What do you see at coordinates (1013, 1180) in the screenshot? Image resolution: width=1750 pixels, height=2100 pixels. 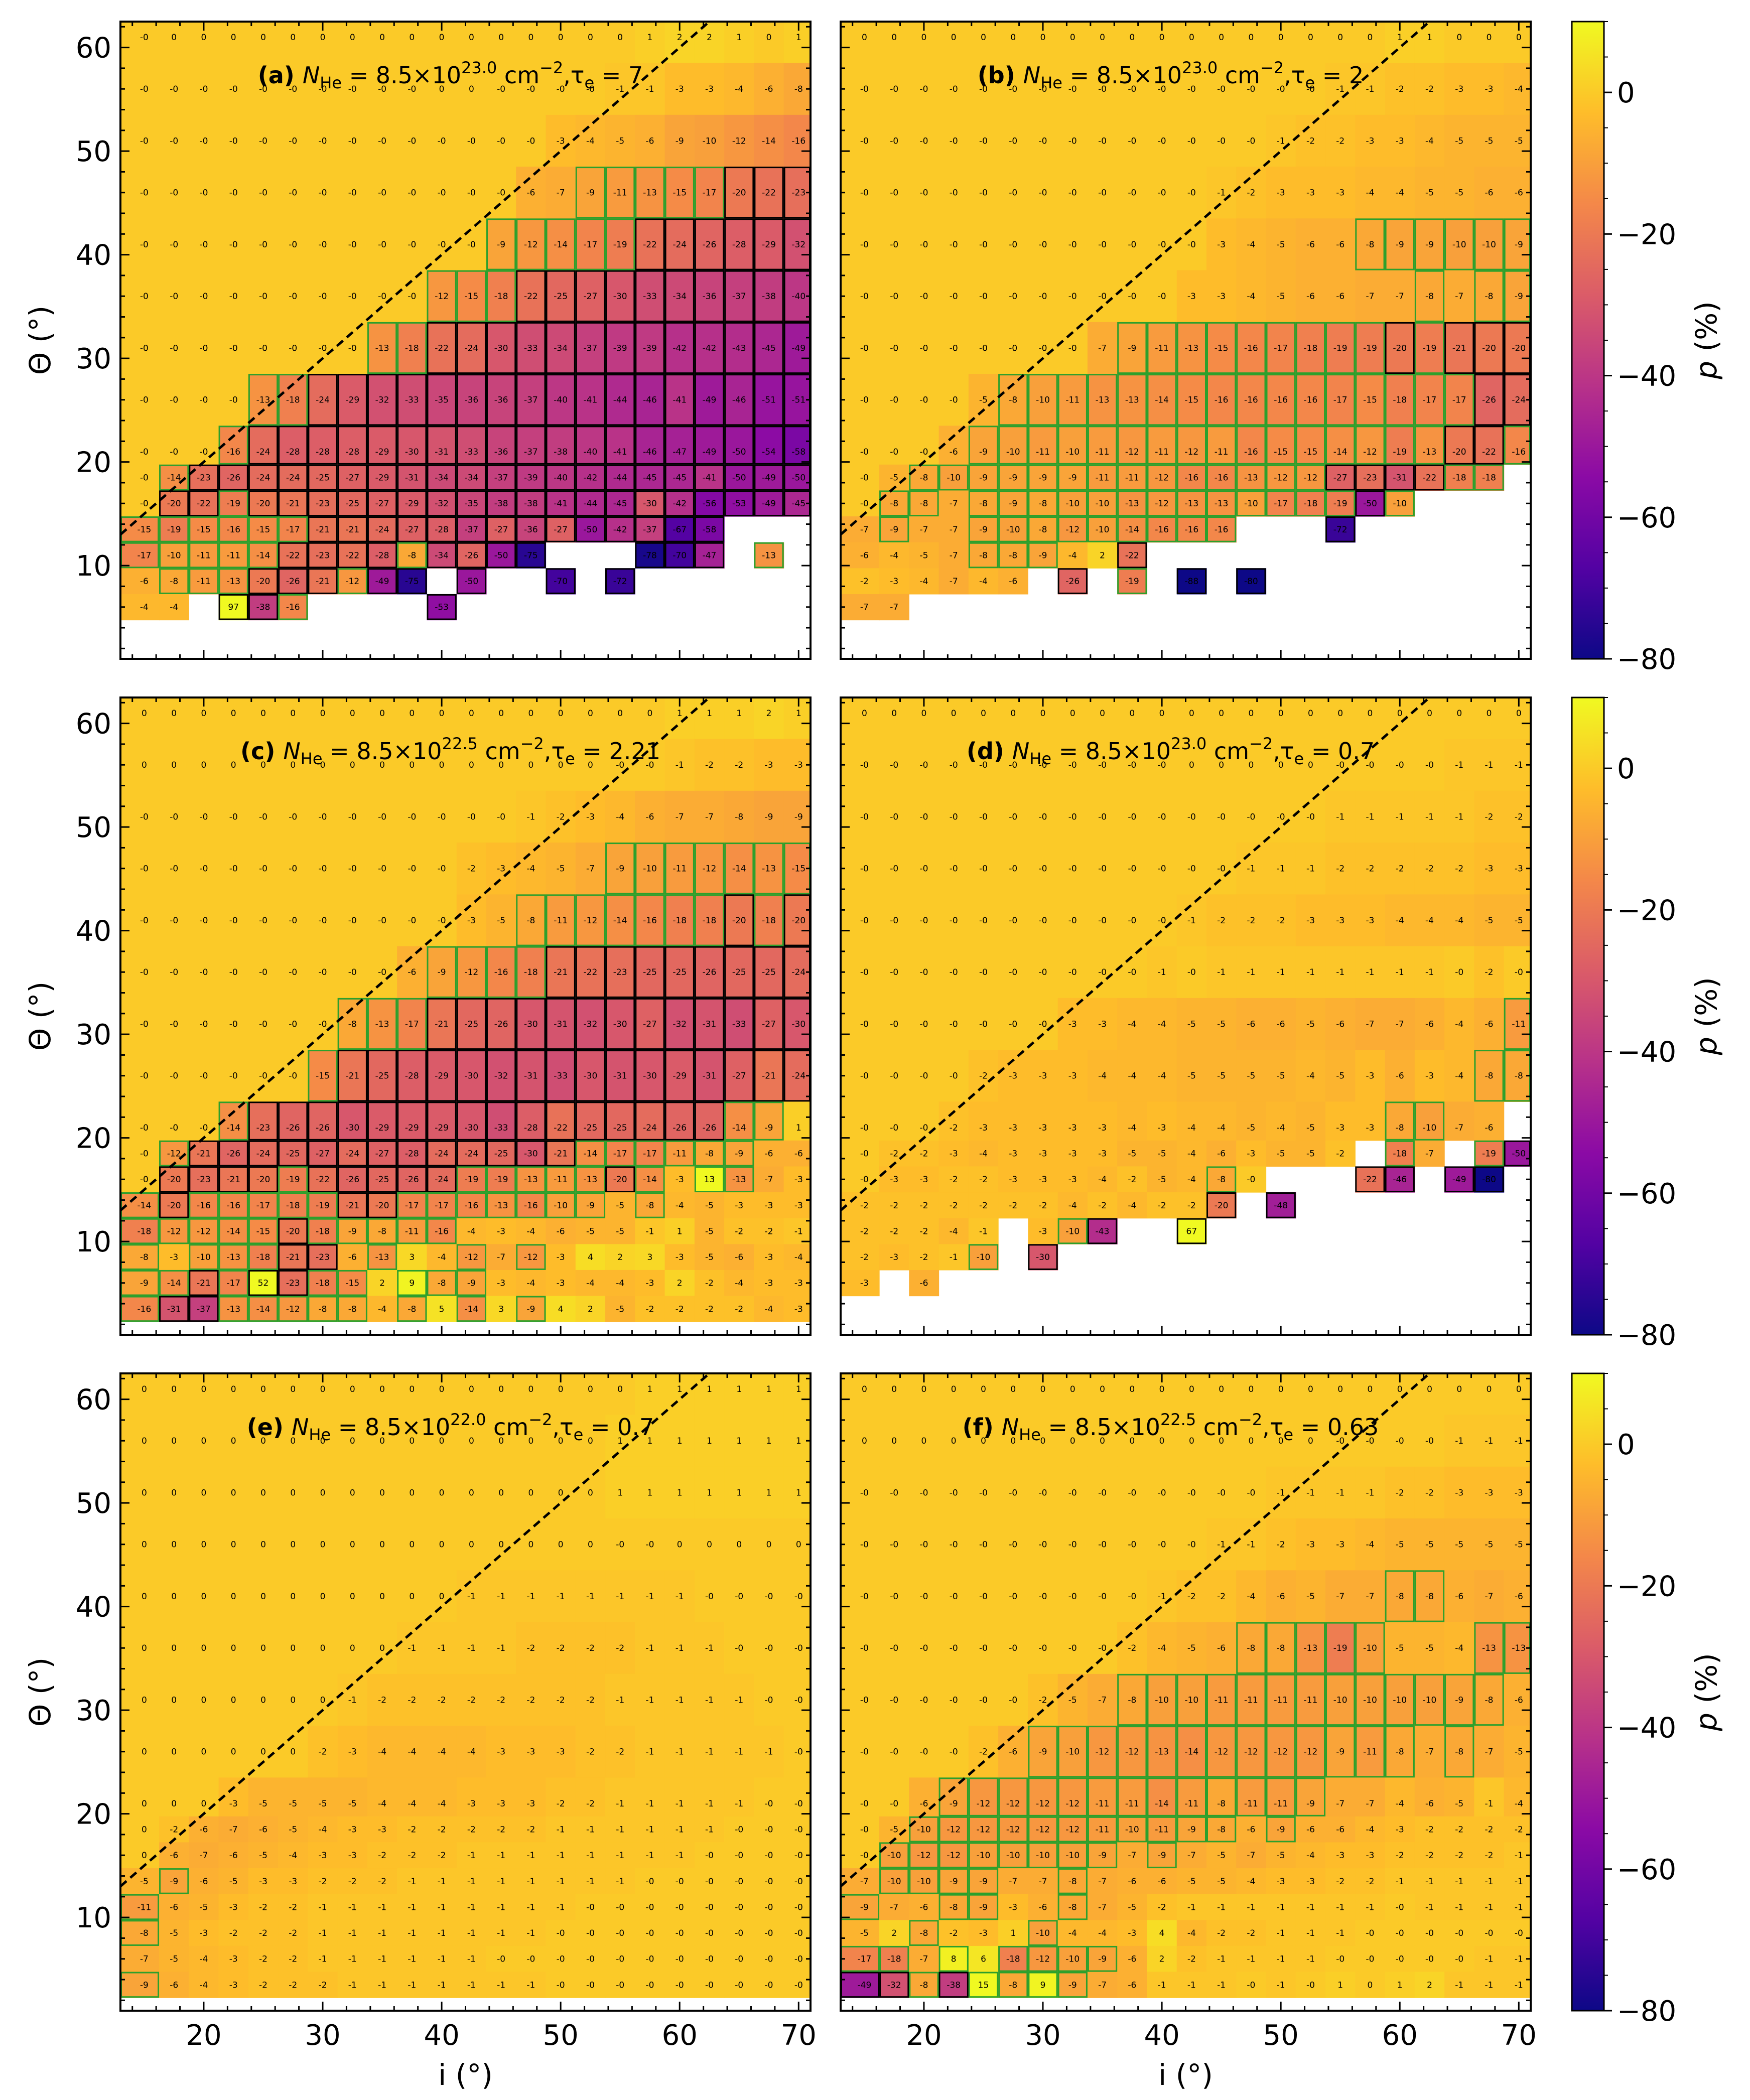 I see `cell-value-label: -3` at bounding box center [1013, 1180].